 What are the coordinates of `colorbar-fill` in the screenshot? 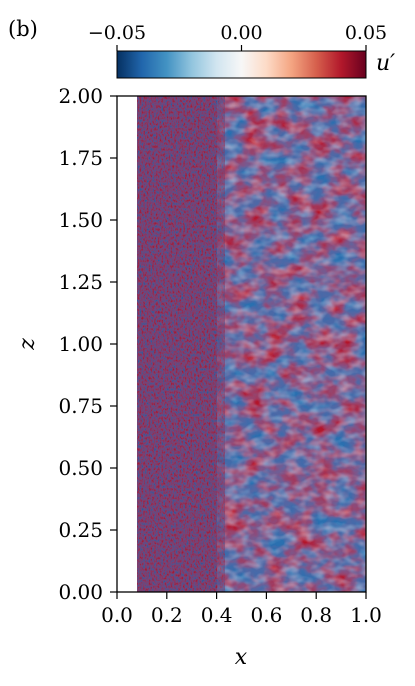 It's located at (241, 64).